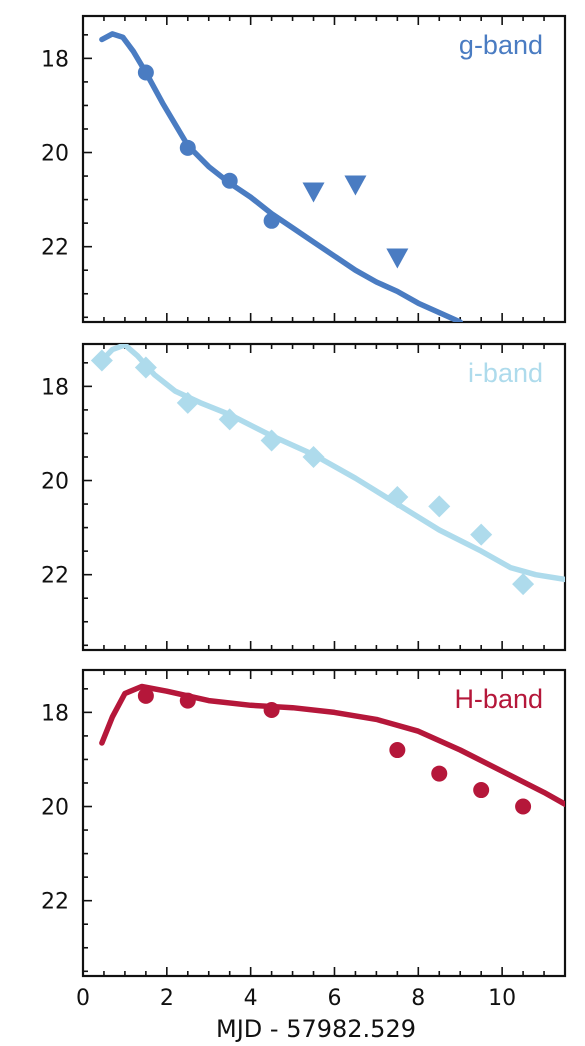 This screenshot has height=1046, width=585. What do you see at coordinates (316, 1029) in the screenshot?
I see `x-axis-label: MJD - 57982.529` at bounding box center [316, 1029].